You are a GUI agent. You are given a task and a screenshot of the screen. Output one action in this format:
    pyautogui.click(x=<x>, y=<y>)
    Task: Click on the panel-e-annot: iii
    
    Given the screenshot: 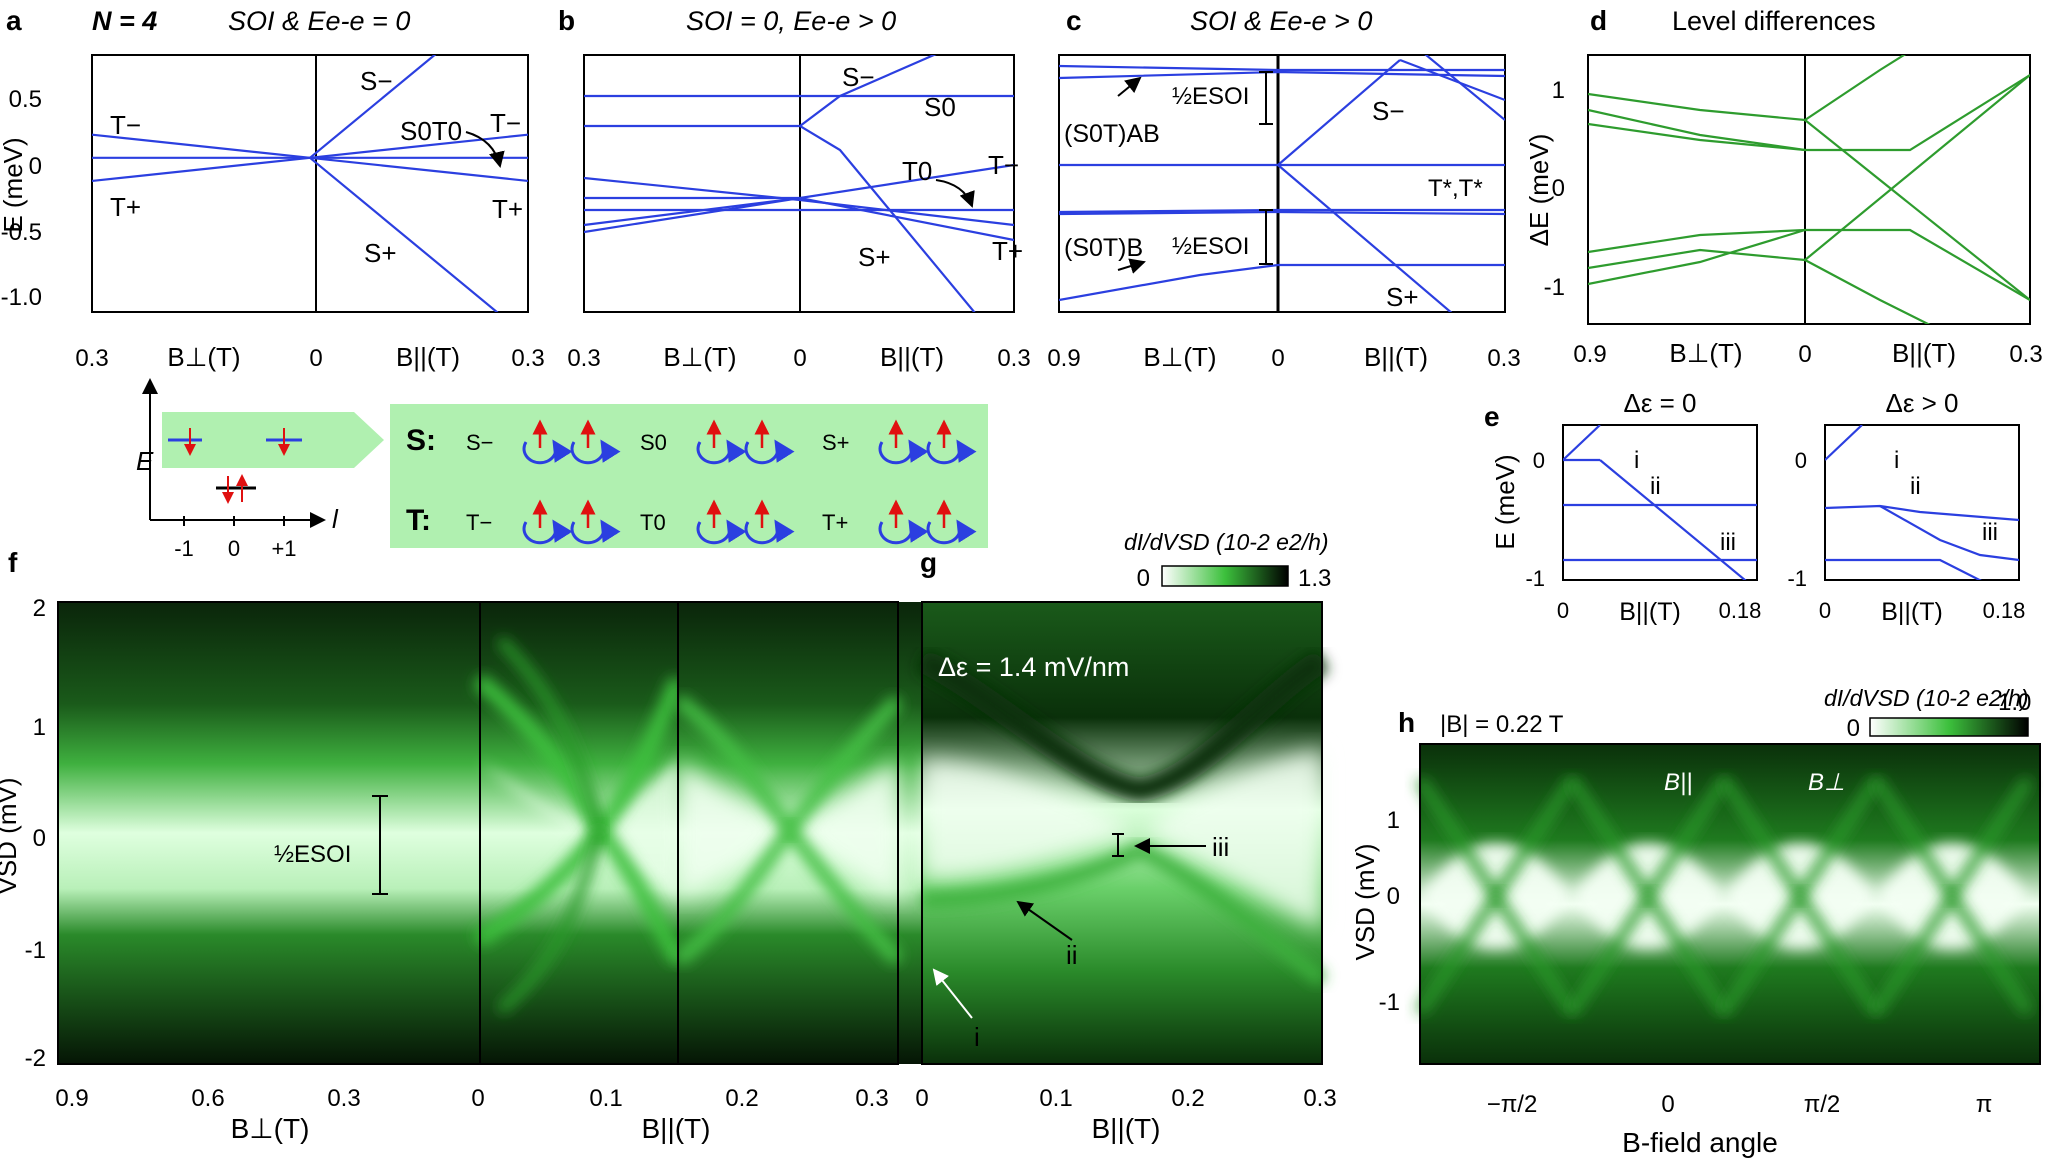 What is the action you would take?
    pyautogui.click(x=1990, y=532)
    